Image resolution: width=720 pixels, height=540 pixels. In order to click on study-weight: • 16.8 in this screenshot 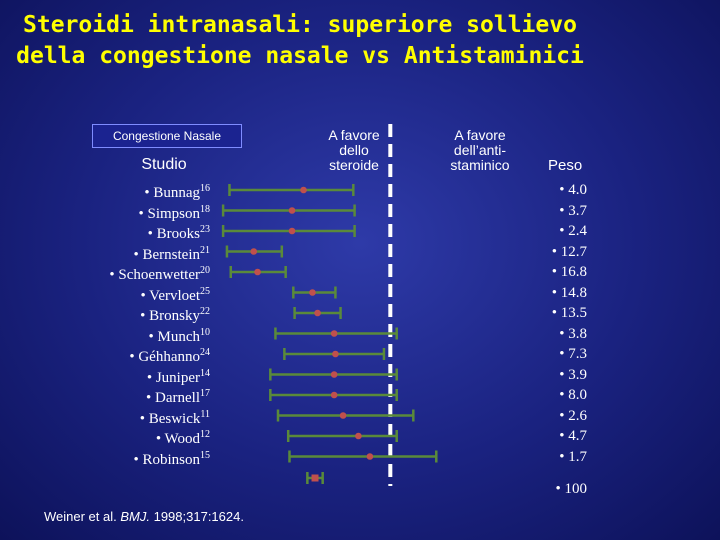, I will do `click(569, 272)`.